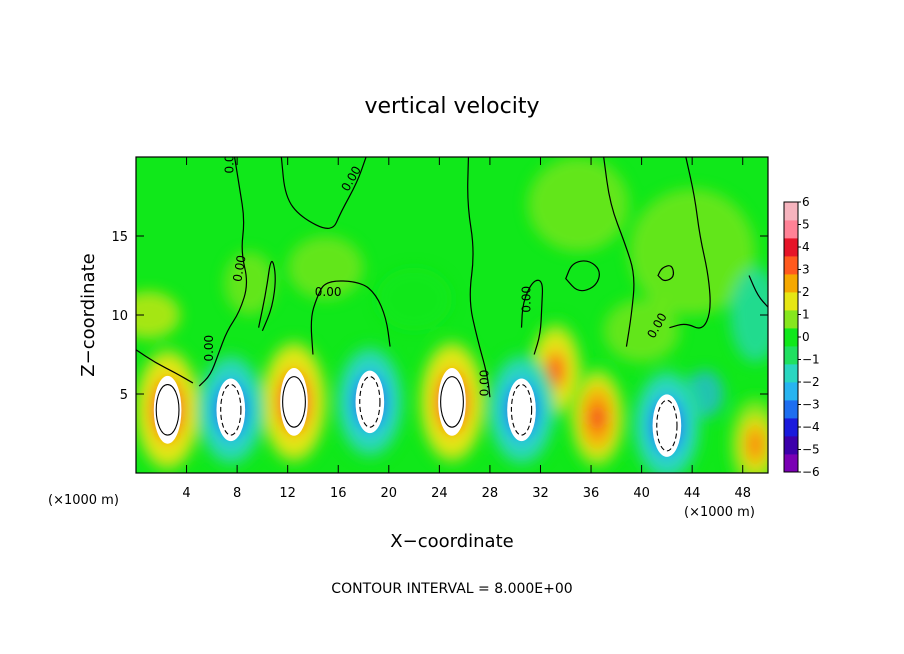 This screenshot has height=654, width=904. I want to click on x-tick-label: 48, so click(742, 493).